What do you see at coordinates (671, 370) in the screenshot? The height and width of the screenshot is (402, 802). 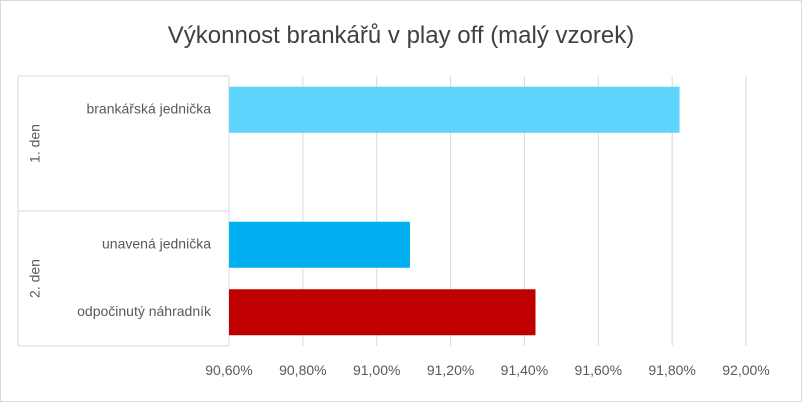 I see `tick-label: 91,80%` at bounding box center [671, 370].